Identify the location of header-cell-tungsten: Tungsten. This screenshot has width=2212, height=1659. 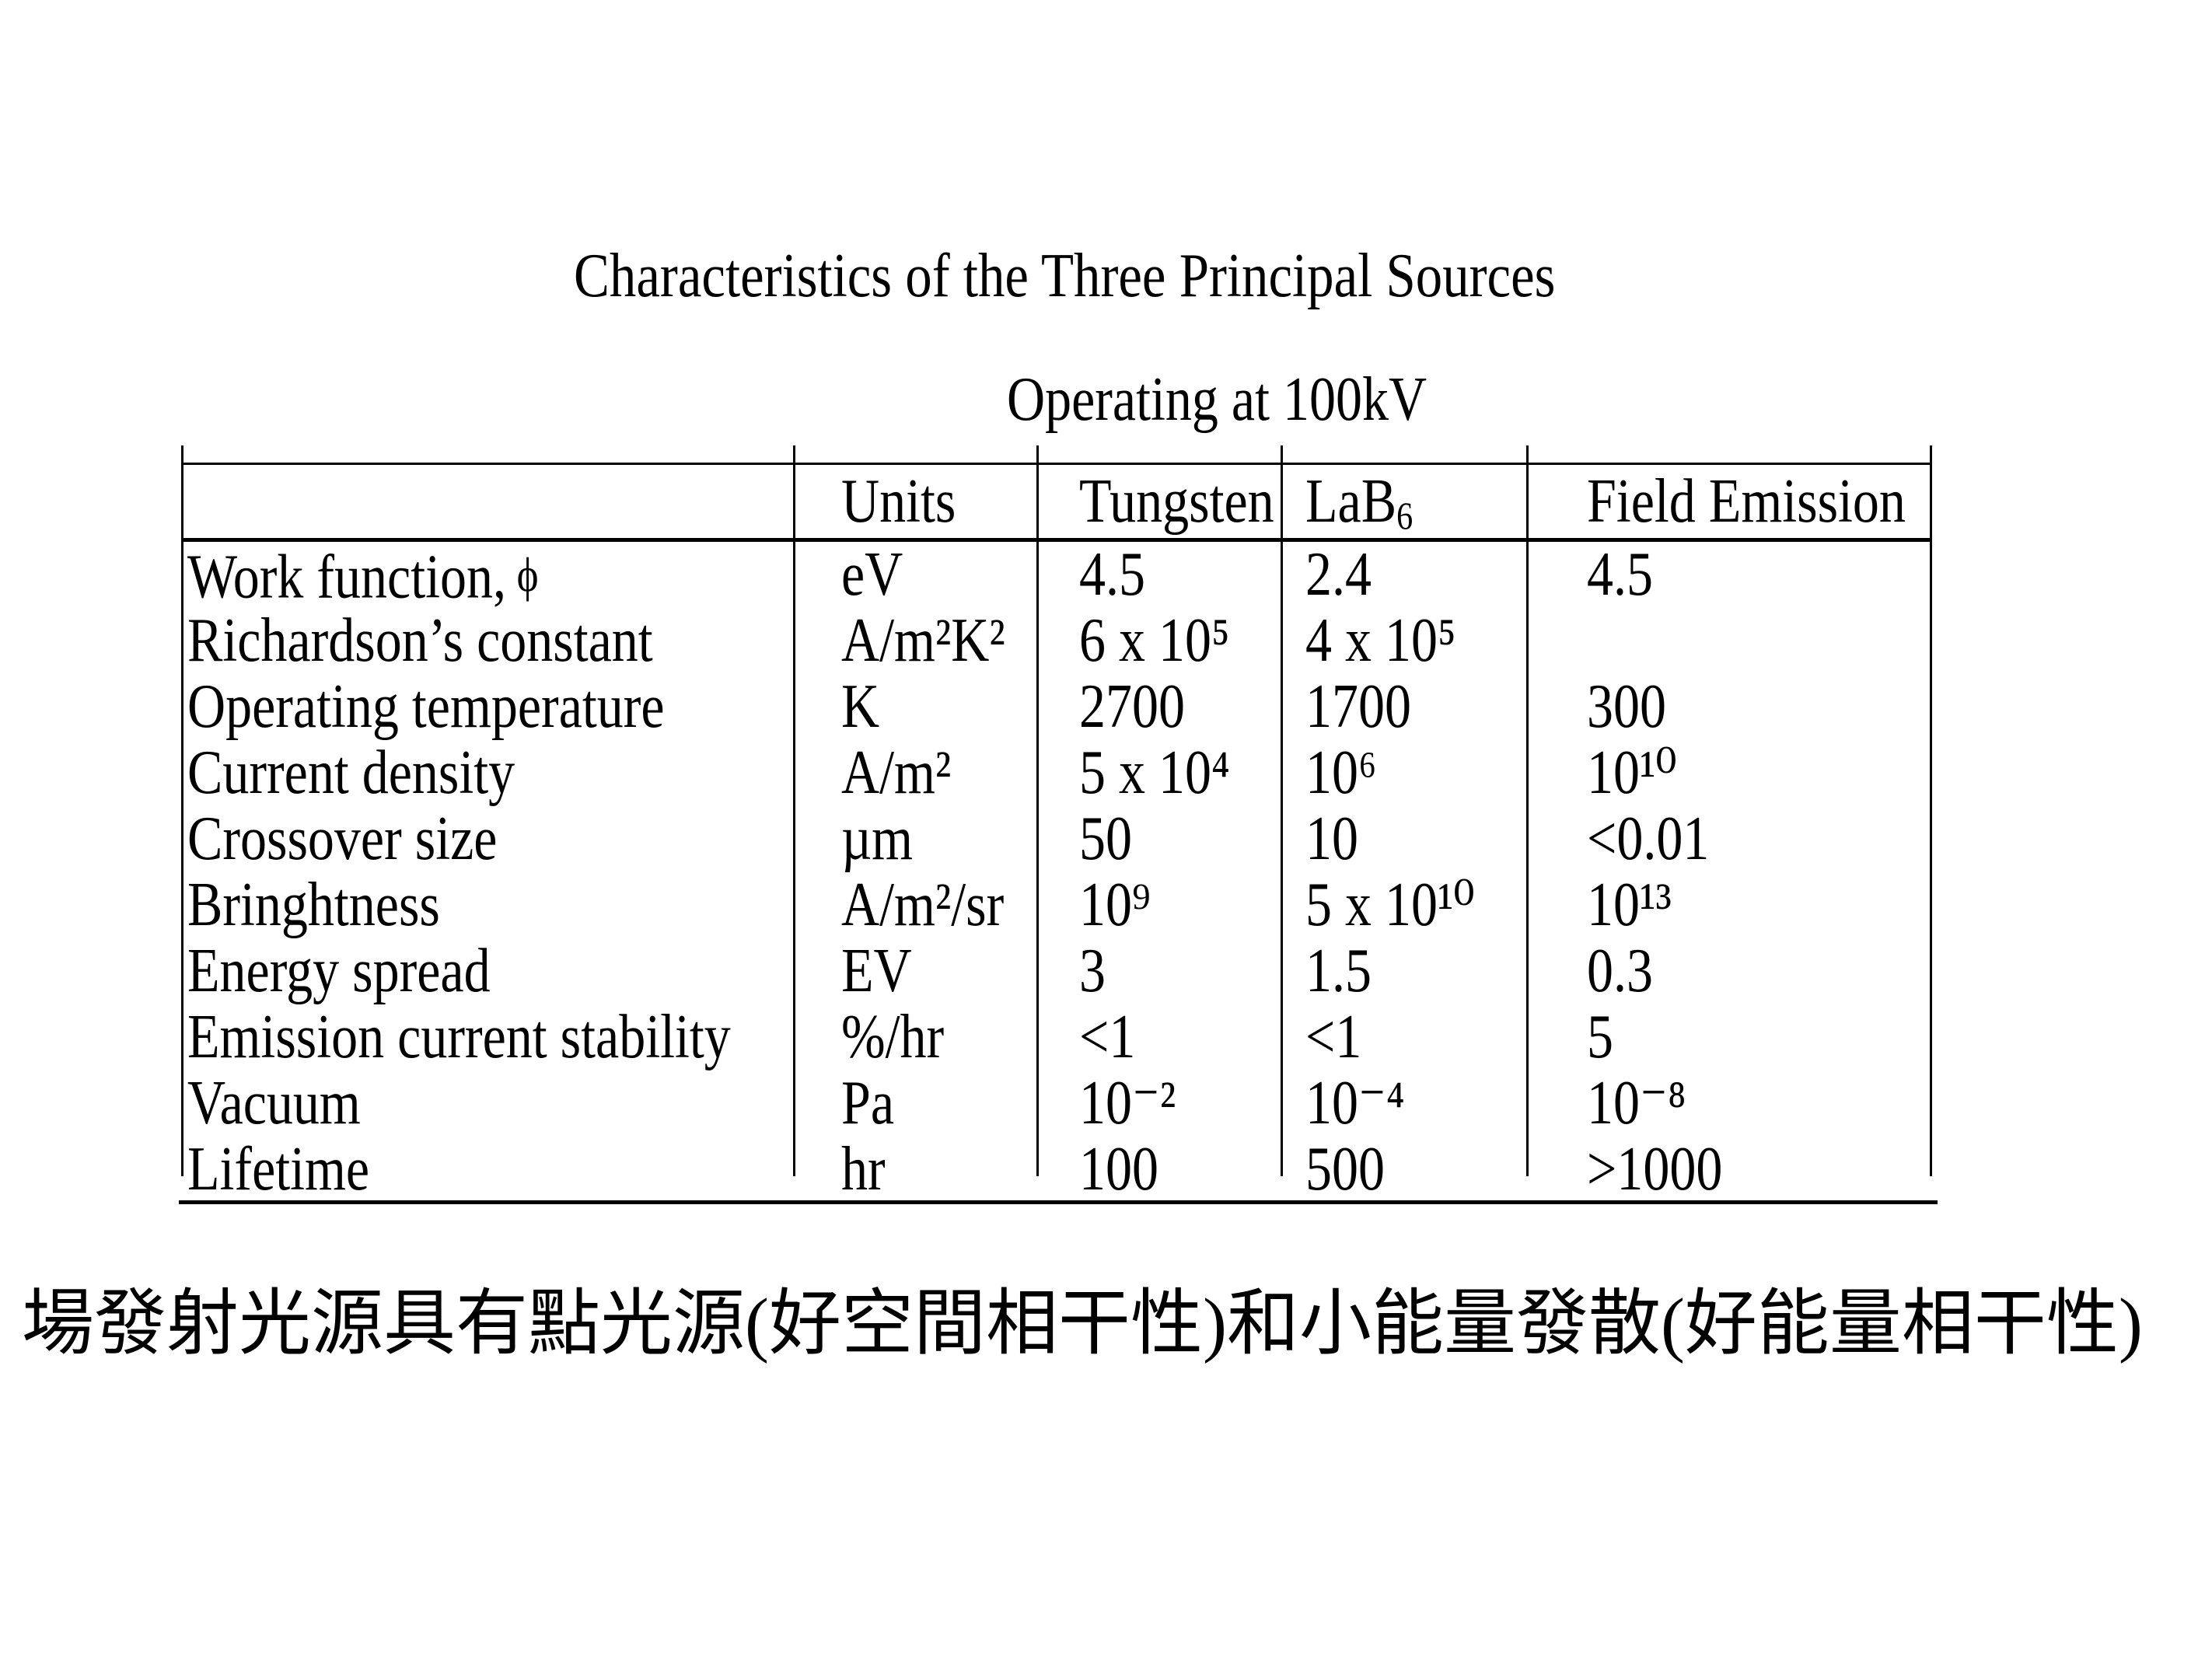
(1176, 501).